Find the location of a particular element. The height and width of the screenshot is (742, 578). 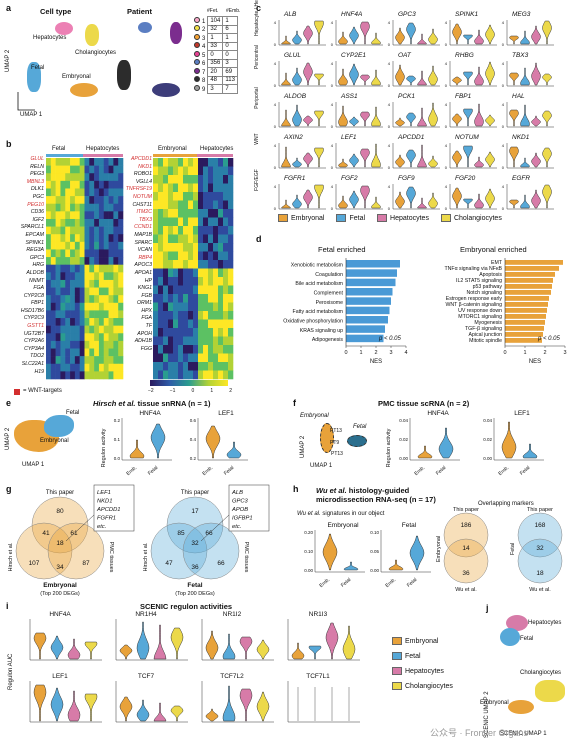

gsea-term: IL2 STAT5 signaling is located at coordinates (479, 281).